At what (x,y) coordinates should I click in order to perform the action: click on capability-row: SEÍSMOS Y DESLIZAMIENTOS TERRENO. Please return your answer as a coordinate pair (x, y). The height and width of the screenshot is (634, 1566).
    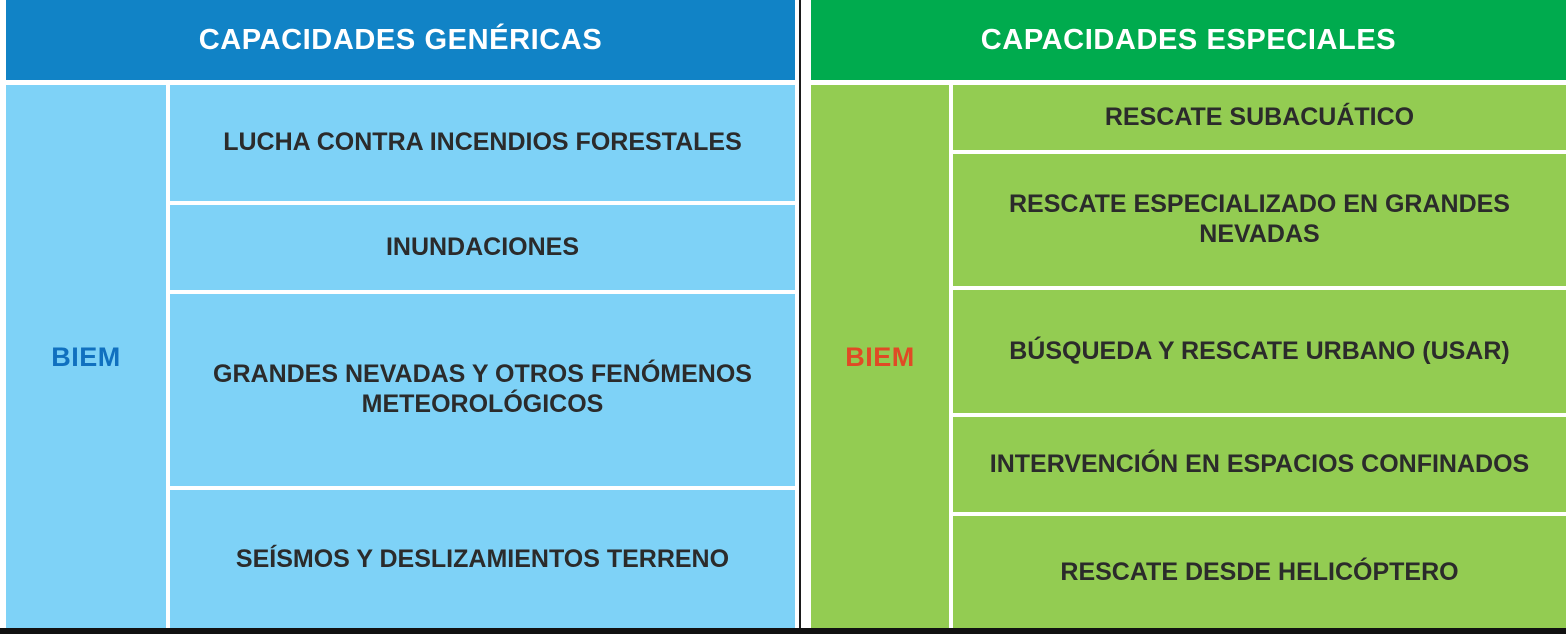
    Looking at the image, I should click on (482, 560).